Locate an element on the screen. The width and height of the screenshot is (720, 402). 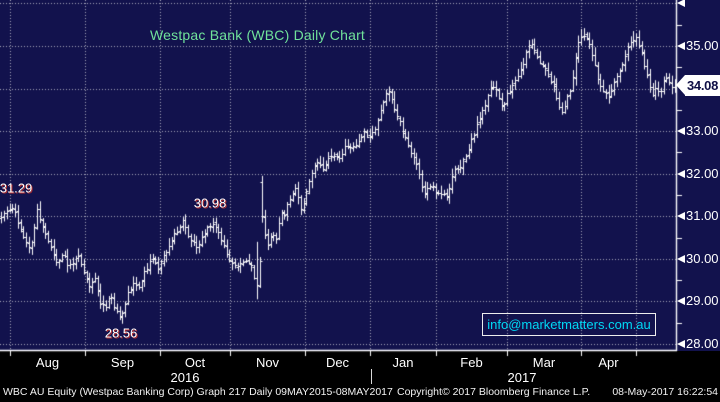
y-tick-32: 32.00 is located at coordinates (698, 173).